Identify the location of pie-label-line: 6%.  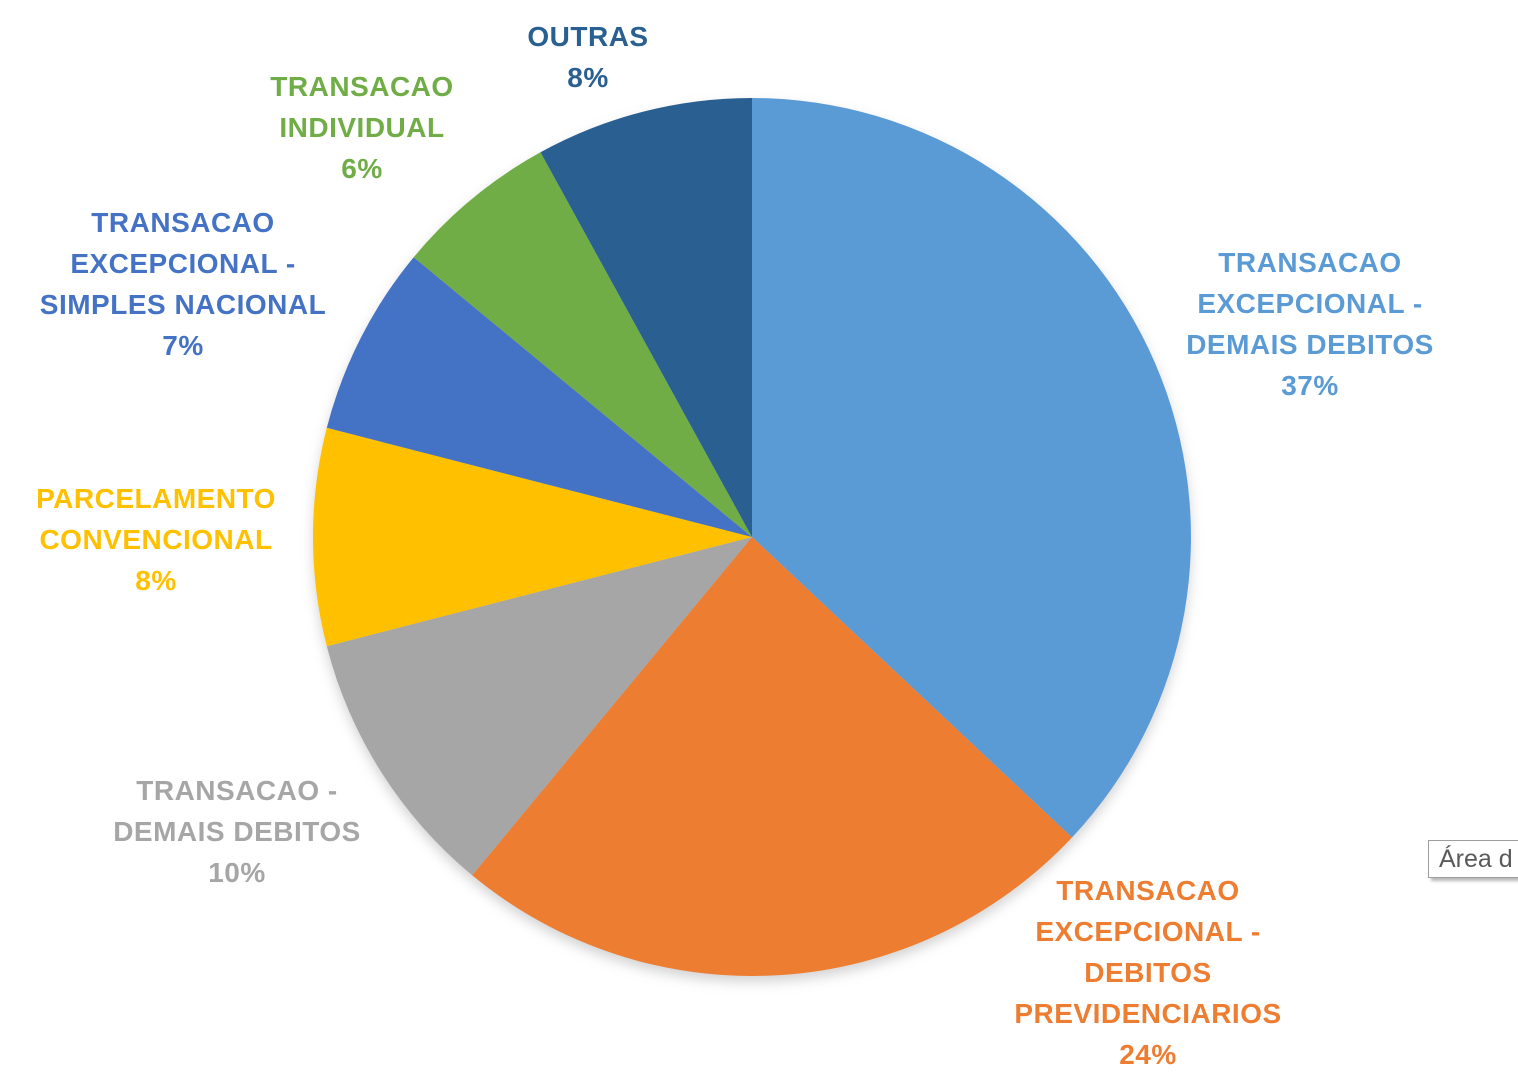
(362, 168).